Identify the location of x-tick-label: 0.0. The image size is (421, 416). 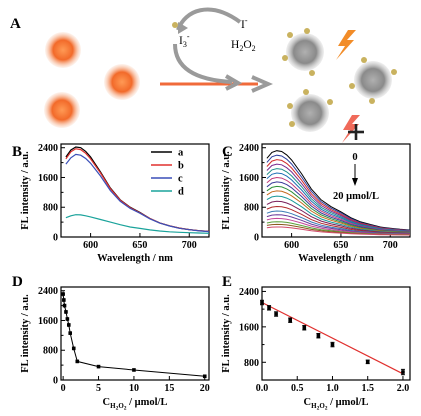
(262, 388).